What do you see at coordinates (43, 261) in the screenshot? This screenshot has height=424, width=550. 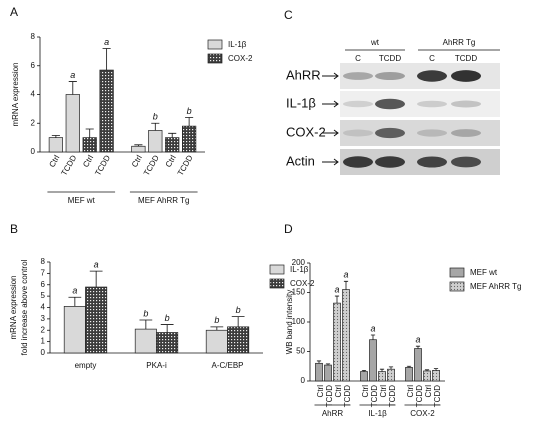 I see `y-tick-label: 8` at bounding box center [43, 261].